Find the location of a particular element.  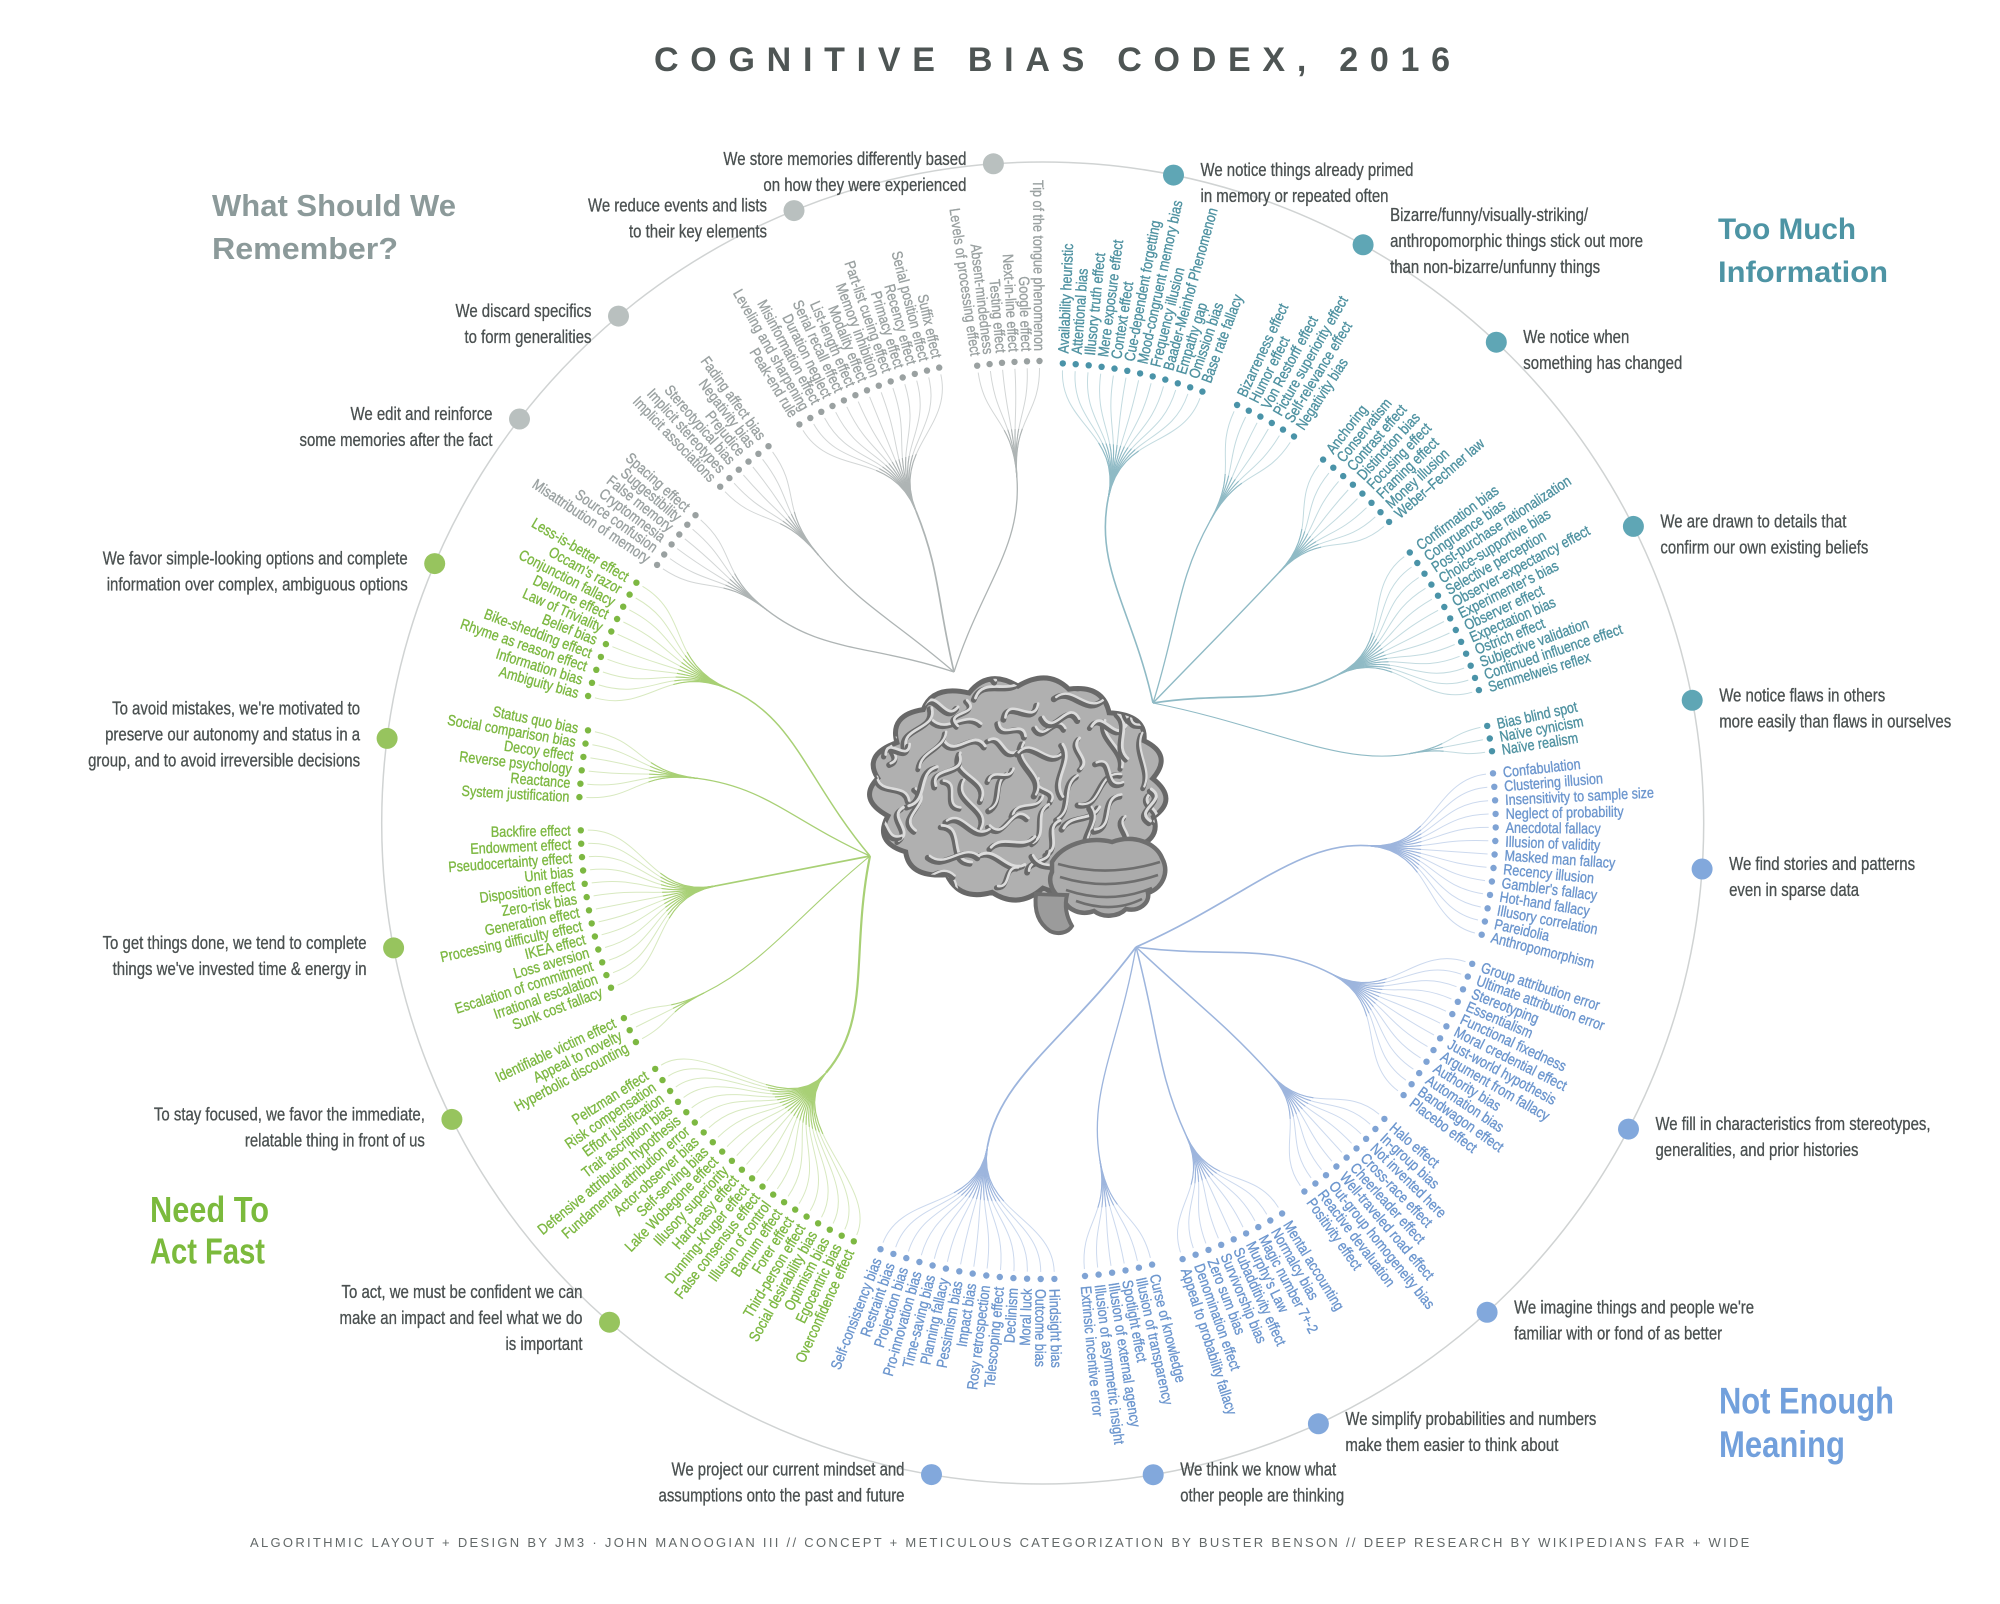

svg-text: Unit bias is located at coordinates (549, 875).